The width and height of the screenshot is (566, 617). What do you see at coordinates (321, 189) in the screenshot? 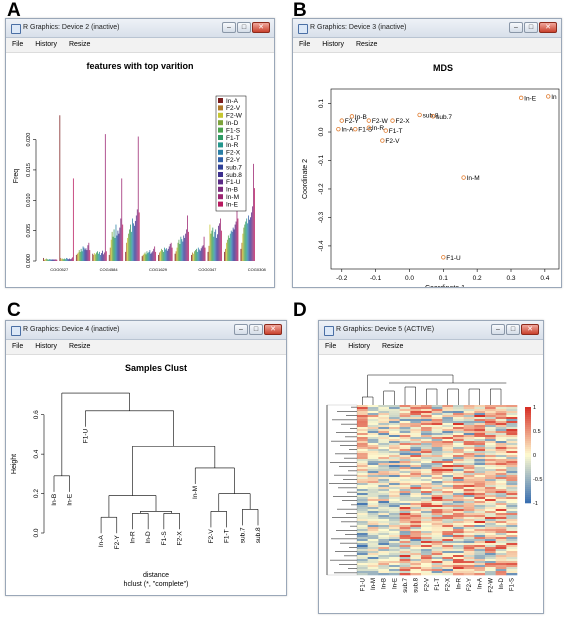
I see `y-tick-label: -0.2` at bounding box center [321, 189].